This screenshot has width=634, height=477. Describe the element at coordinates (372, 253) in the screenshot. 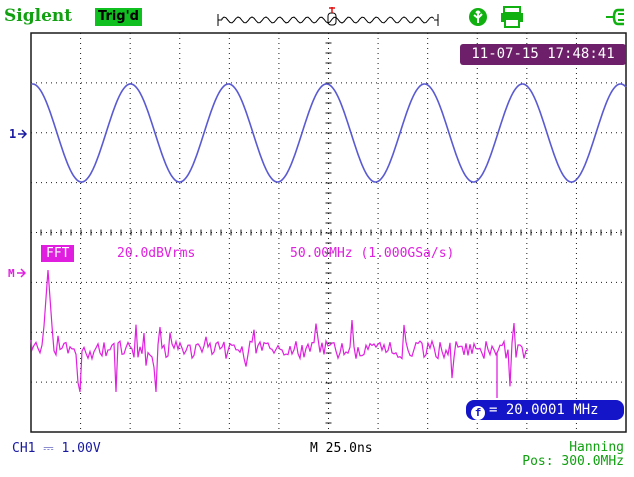

I see `fft-span-readout: 50.00MHz (1.000GSa/s)` at that location.